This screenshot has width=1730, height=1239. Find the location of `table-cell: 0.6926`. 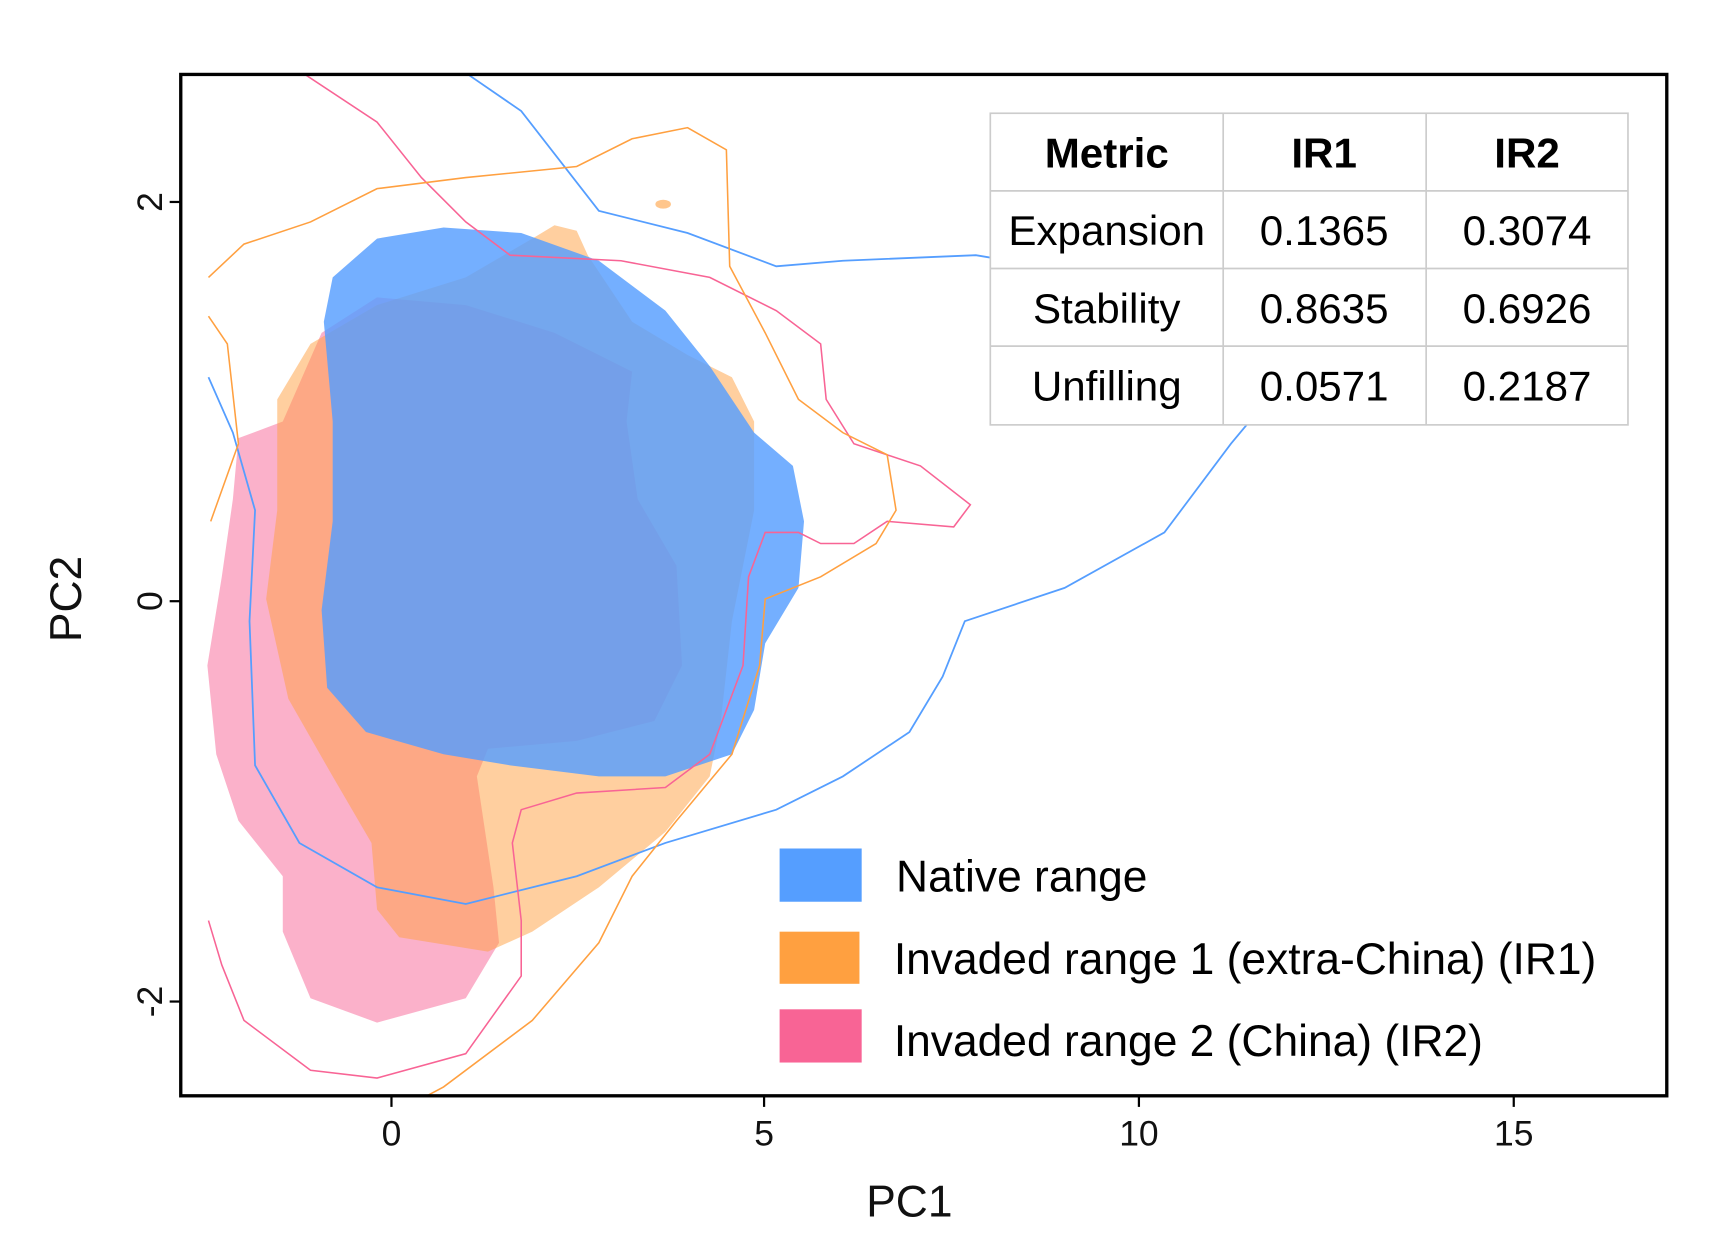

table-cell: 0.6926 is located at coordinates (1527, 308).